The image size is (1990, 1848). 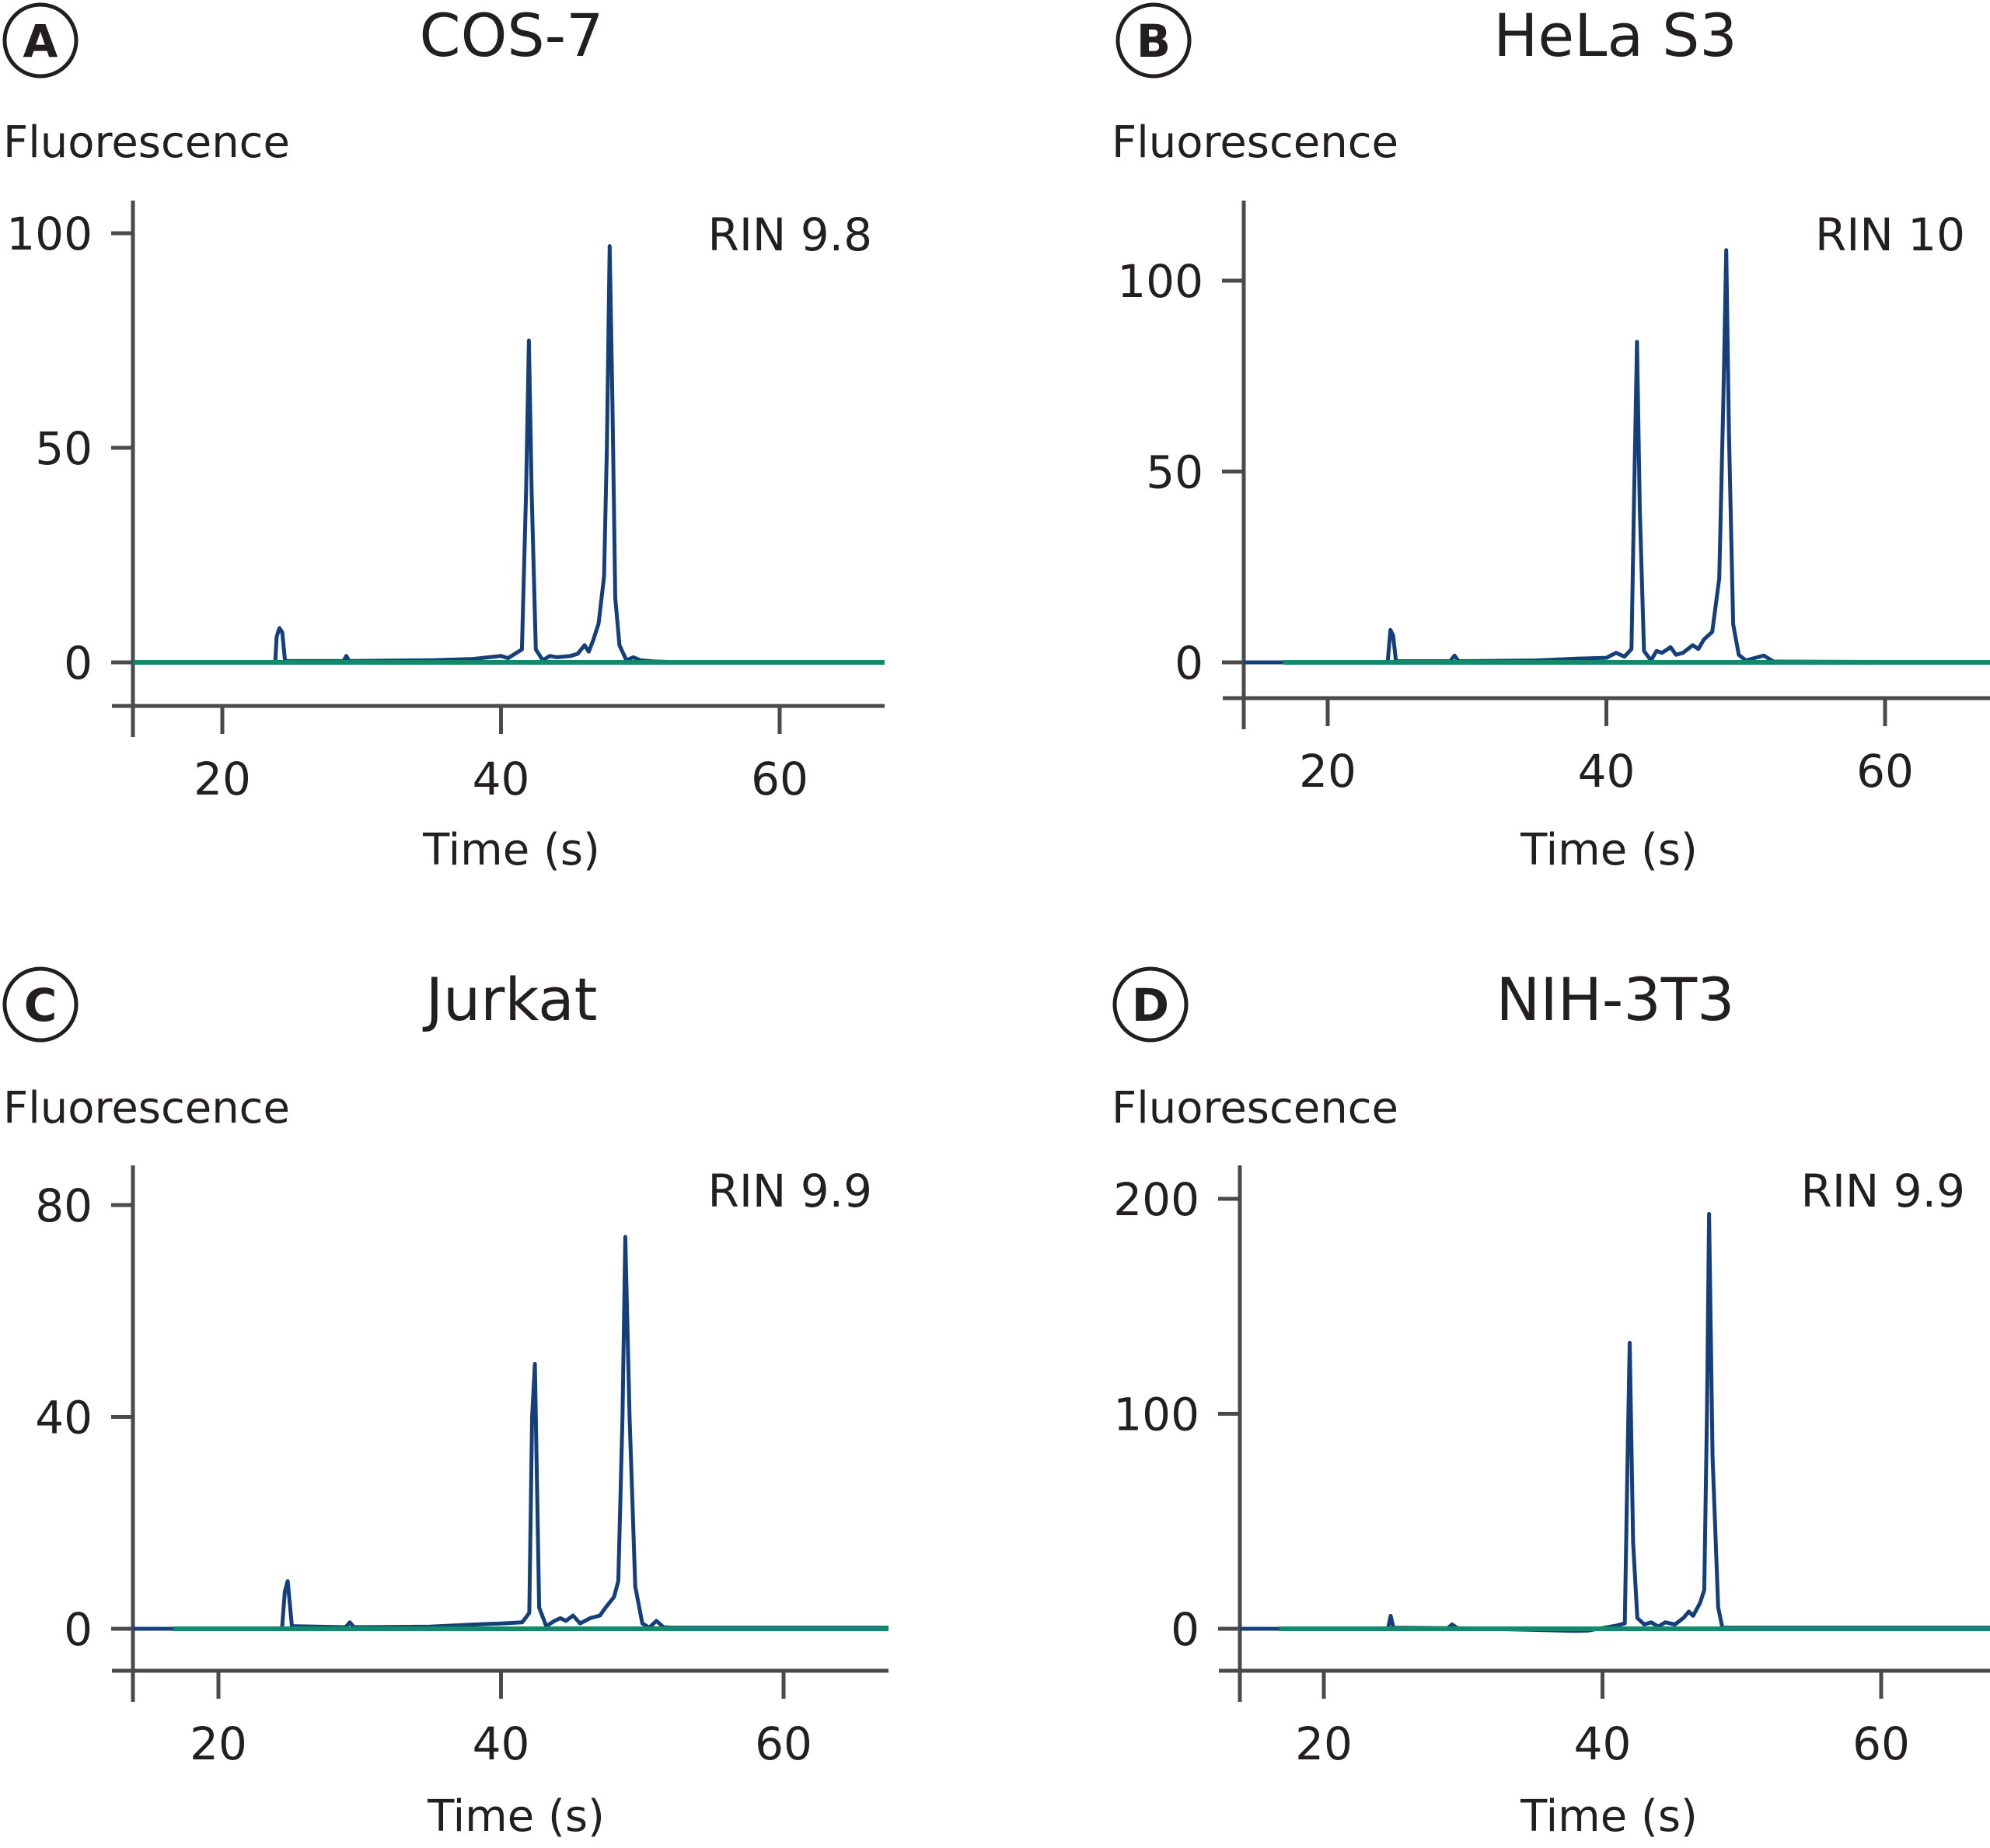 What do you see at coordinates (511, 999) in the screenshot?
I see `panel-title: Jurkat` at bounding box center [511, 999].